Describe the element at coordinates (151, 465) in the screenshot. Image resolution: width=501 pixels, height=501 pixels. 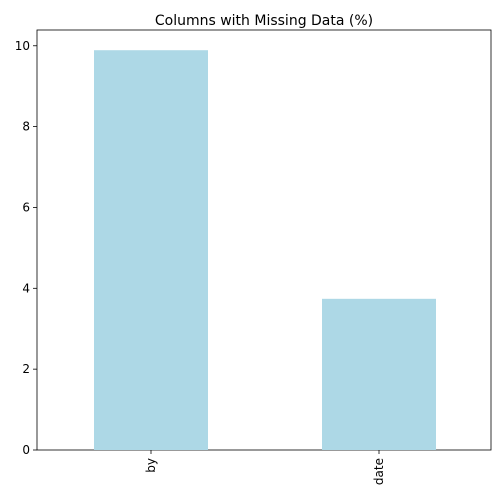
I see `x-tick-label-by: by` at that location.